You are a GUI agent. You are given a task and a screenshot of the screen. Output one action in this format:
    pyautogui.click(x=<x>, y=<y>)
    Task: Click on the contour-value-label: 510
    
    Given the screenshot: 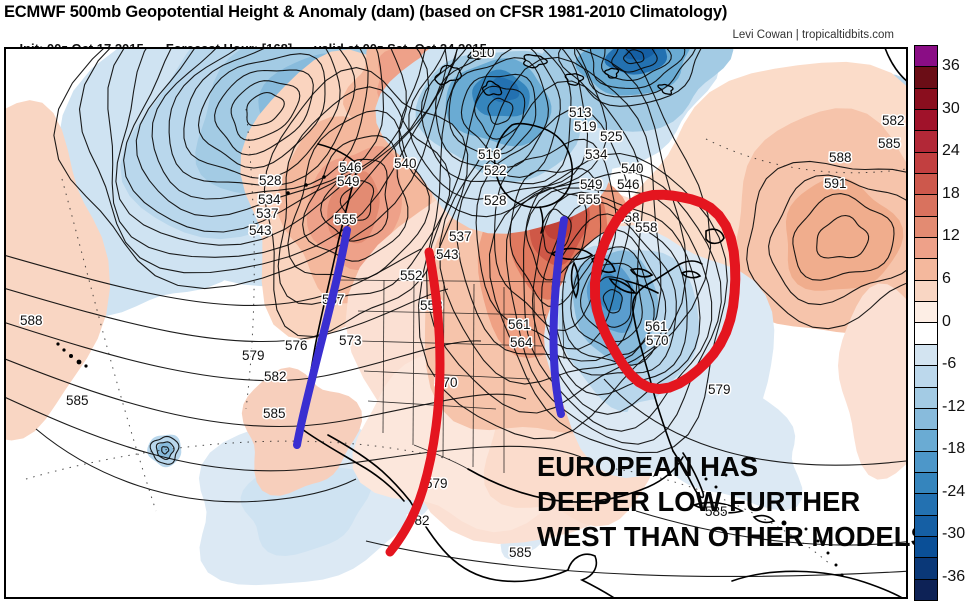 What is the action you would take?
    pyautogui.click(x=483, y=54)
    